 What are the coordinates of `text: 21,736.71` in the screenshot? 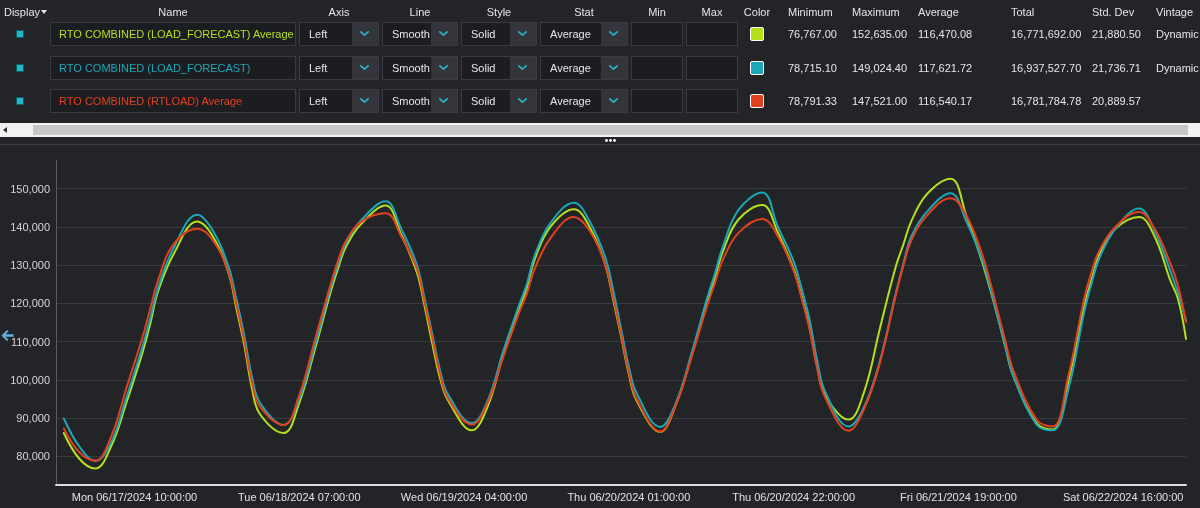 It's located at (1116, 68).